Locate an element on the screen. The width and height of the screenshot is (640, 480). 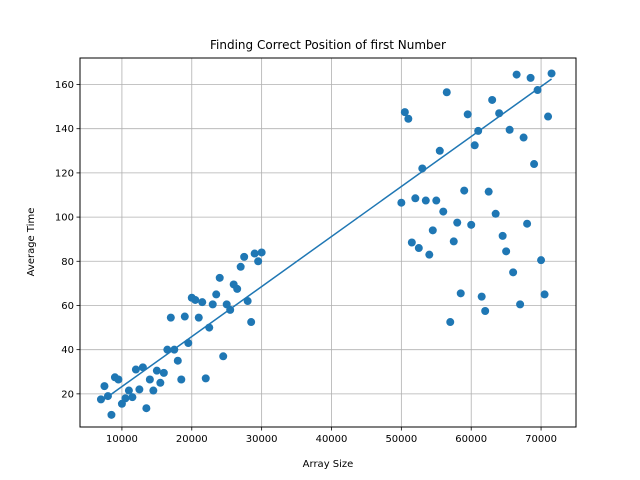
y-tick-label: 20 is located at coordinates (67, 394).